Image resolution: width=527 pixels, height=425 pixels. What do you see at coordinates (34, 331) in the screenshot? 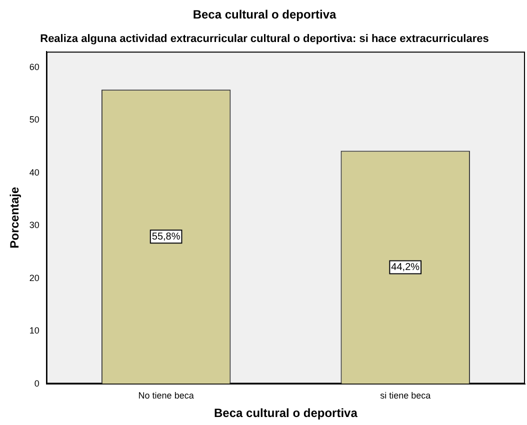
I see `y-tick-label: 10` at bounding box center [34, 331].